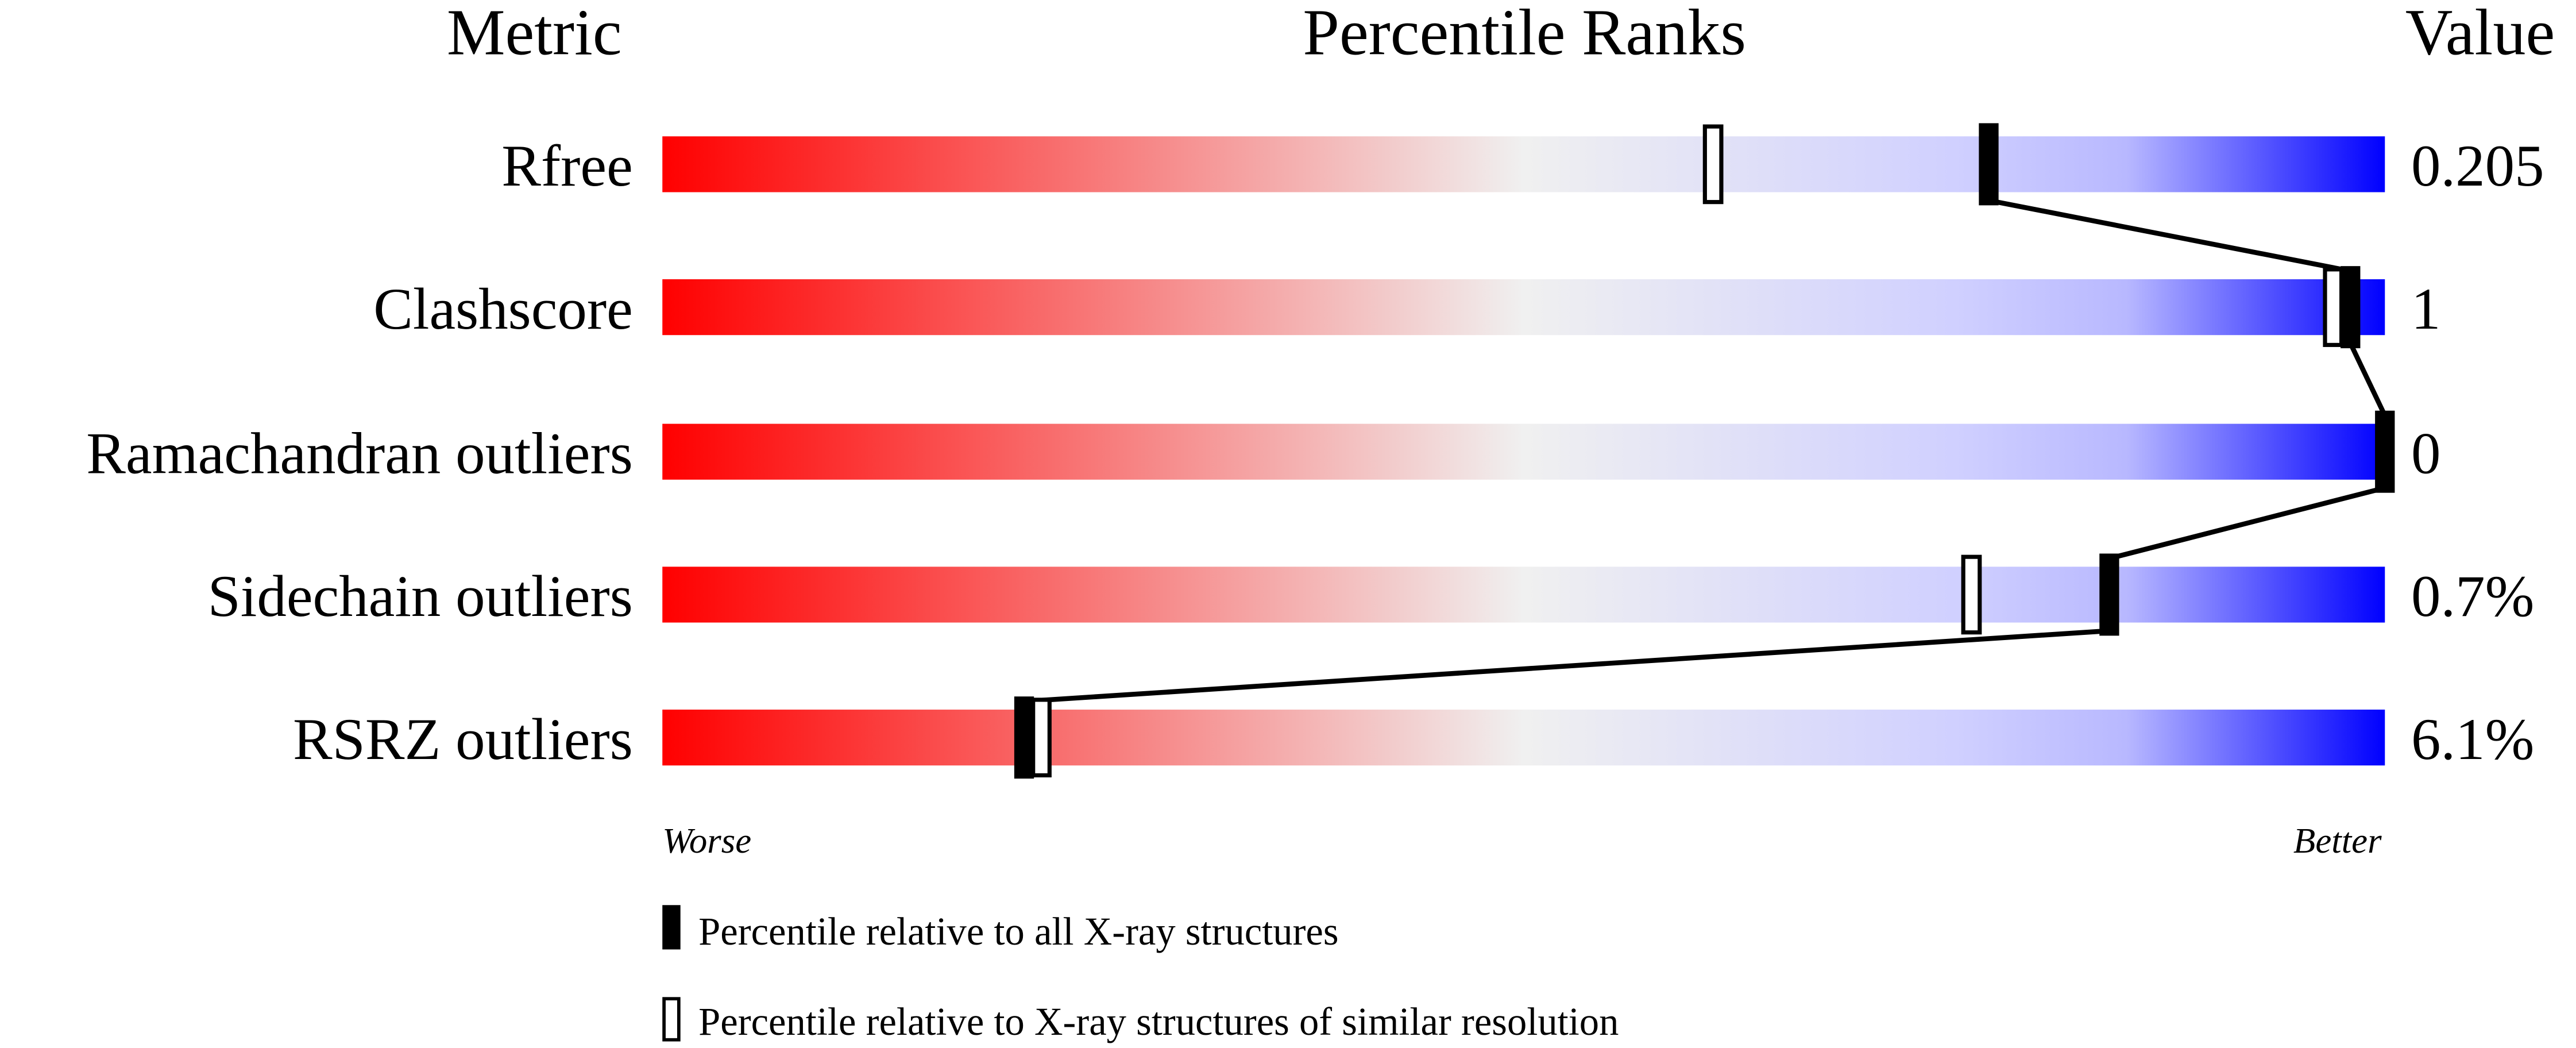 This screenshot has width=2576, height=1048. What do you see at coordinates (2425, 453) in the screenshot?
I see `metric-value: 0` at bounding box center [2425, 453].